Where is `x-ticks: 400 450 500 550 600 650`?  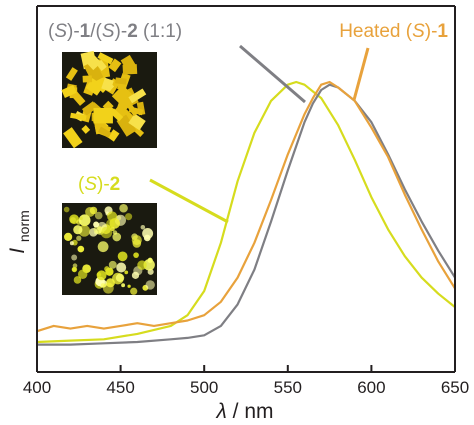
x-ticks: 400 450 500 550 600 650 is located at coordinates (246, 381).